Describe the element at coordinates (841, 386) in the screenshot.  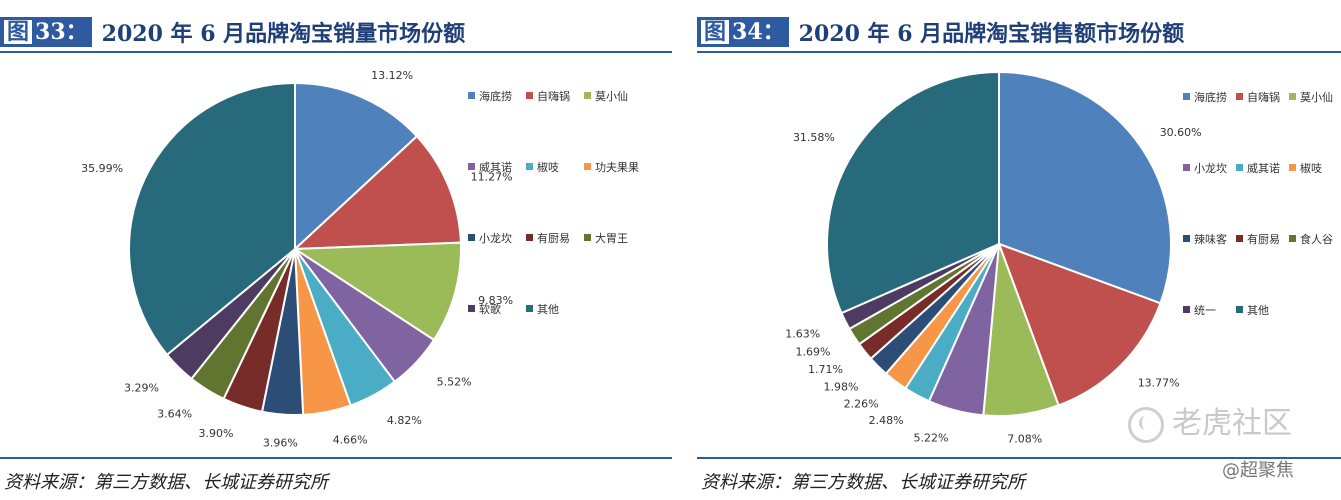
I see `pie-label-辣味客: 1.98%` at that location.